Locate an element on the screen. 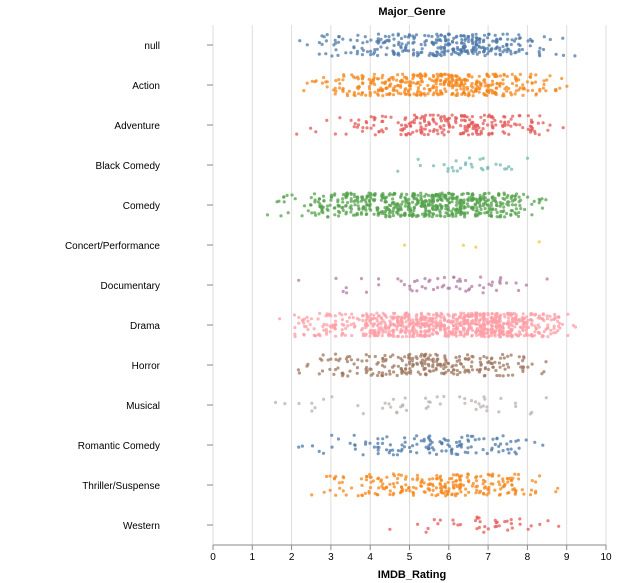 The image size is (618, 583). y-tick-label: Action is located at coordinates (146, 86).